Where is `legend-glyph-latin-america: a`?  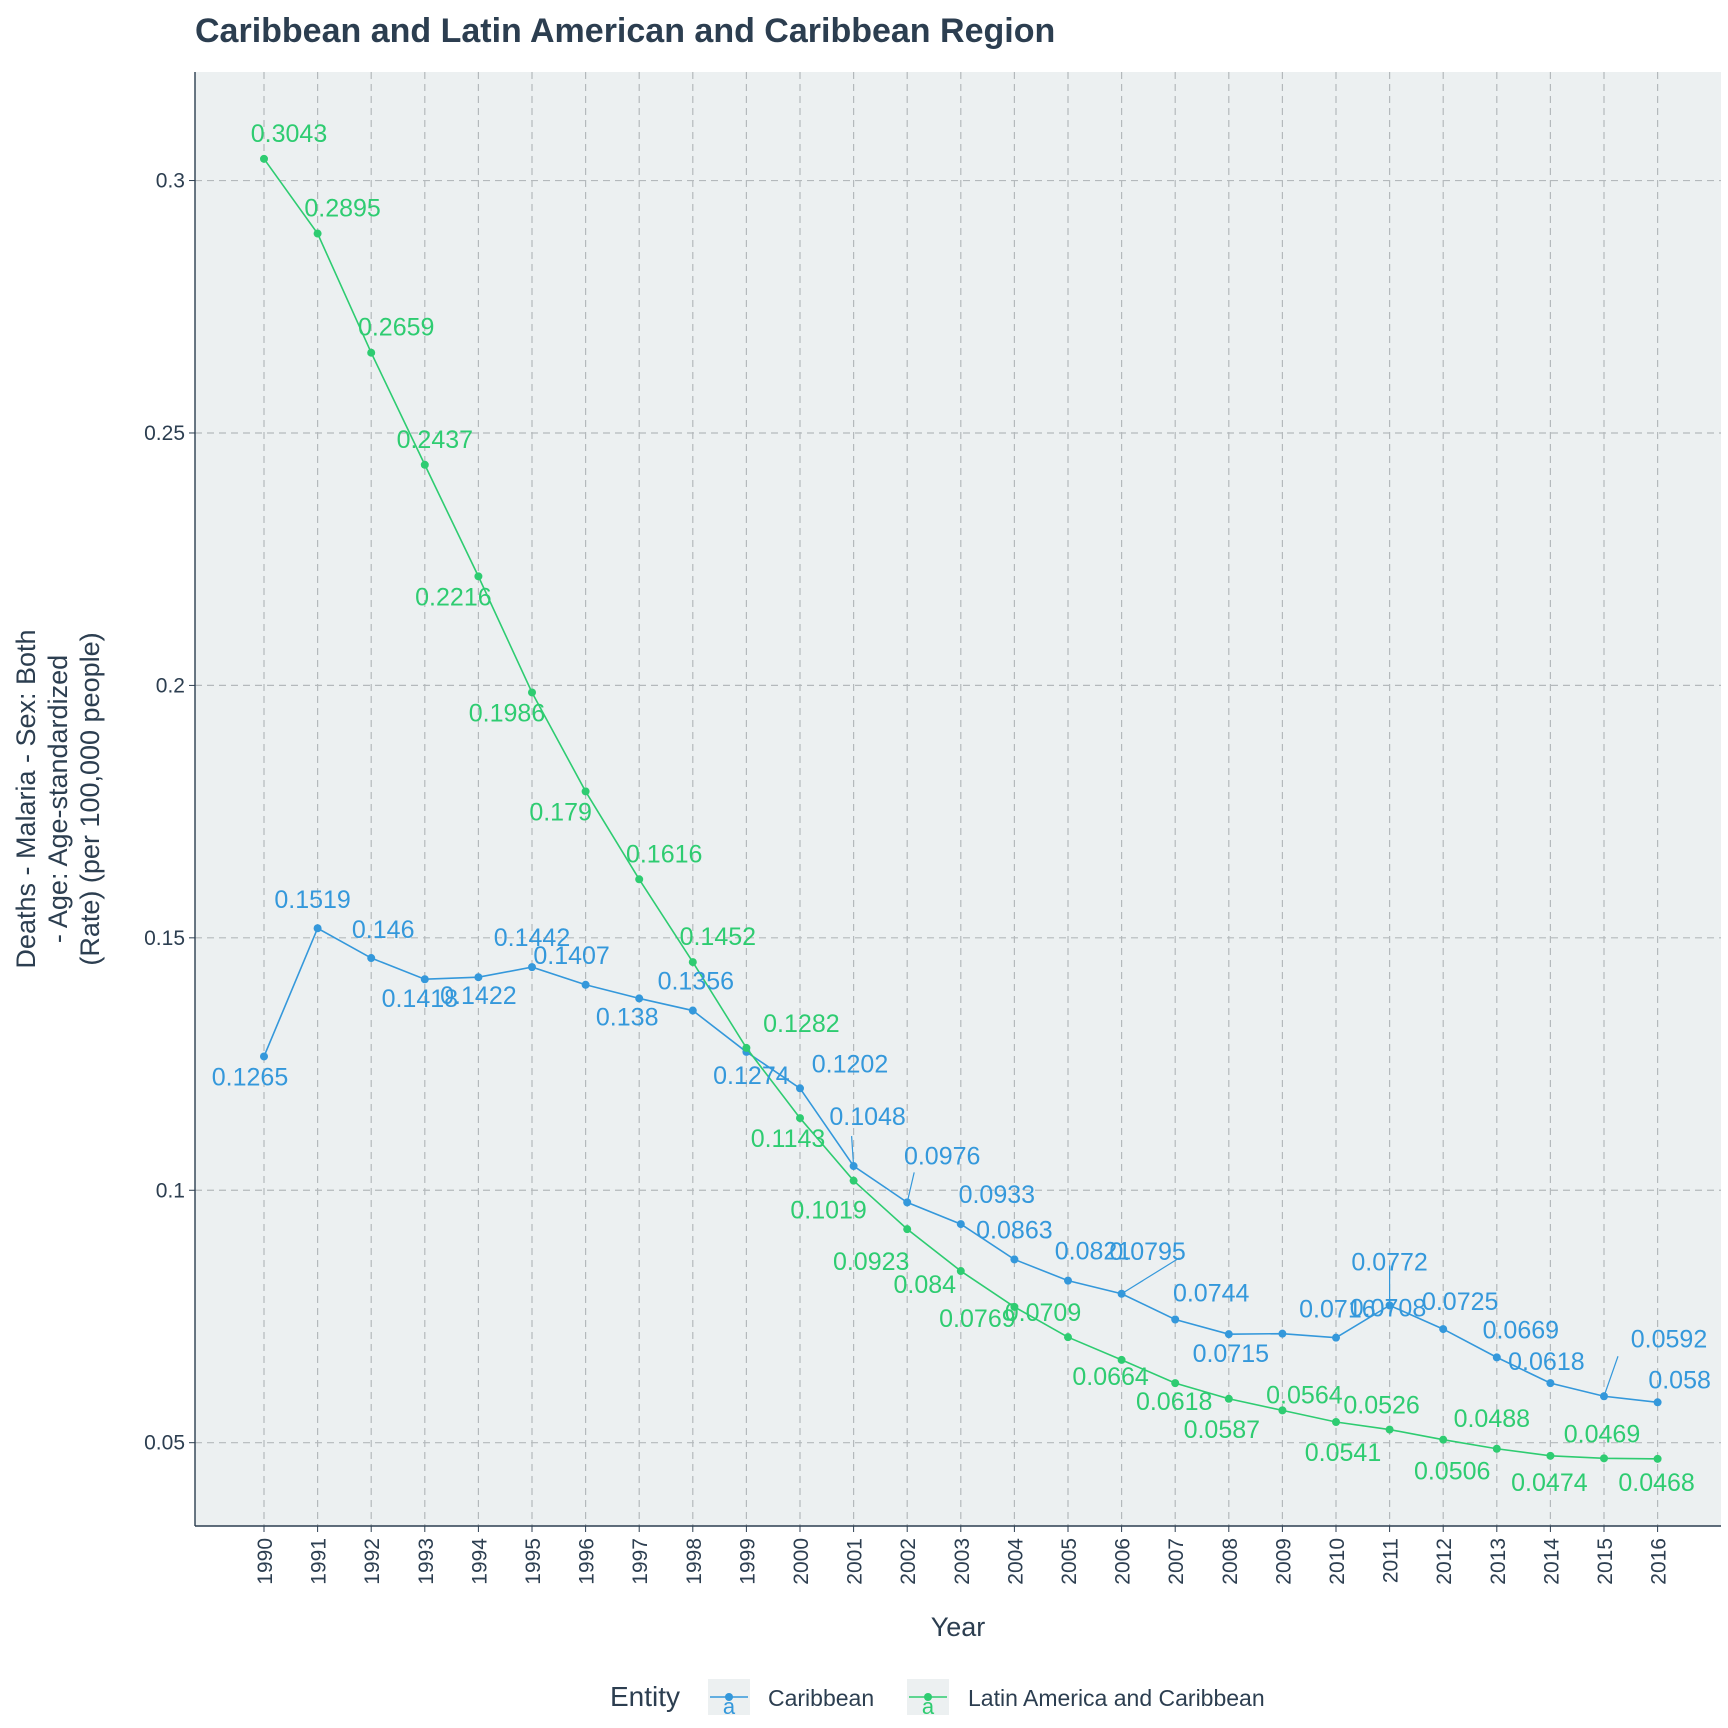 legend-glyph-latin-america: a is located at coordinates (928, 1706).